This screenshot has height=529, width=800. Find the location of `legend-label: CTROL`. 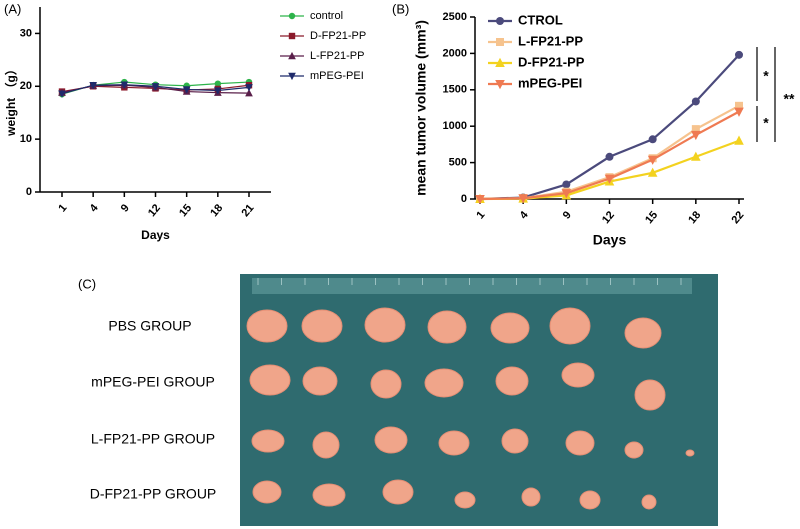

legend-label: CTROL is located at coordinates (540, 19).